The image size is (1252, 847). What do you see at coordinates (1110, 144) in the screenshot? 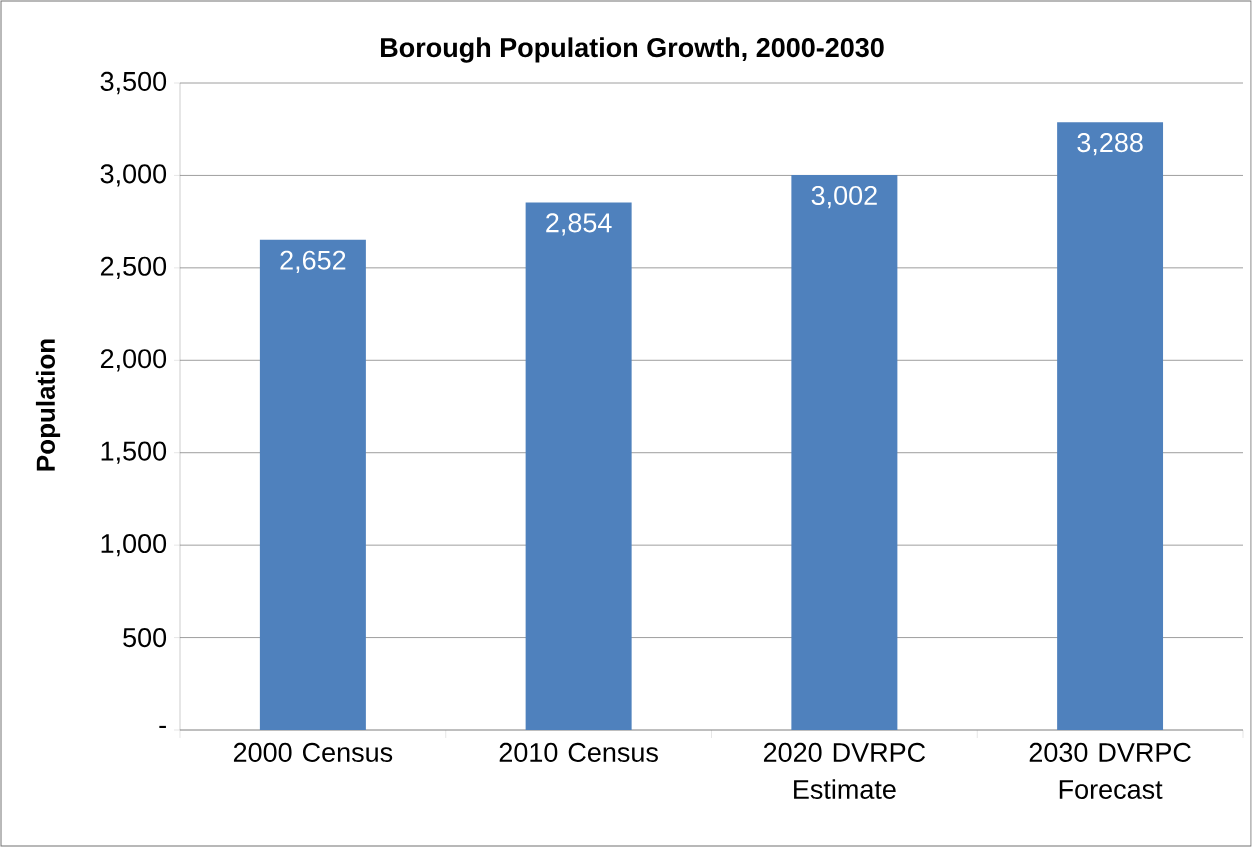
I see `data-label: 3,288` at bounding box center [1110, 144].